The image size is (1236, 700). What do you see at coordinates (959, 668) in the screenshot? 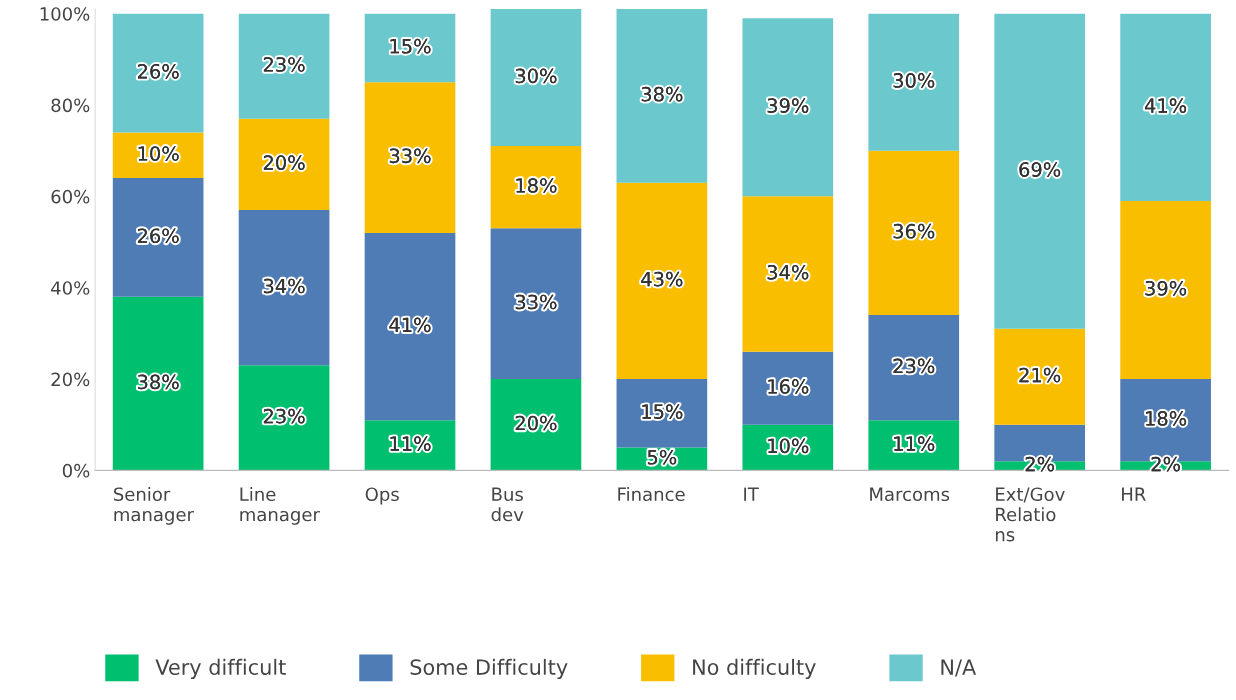
I see `legend-label: N/A` at bounding box center [959, 668].